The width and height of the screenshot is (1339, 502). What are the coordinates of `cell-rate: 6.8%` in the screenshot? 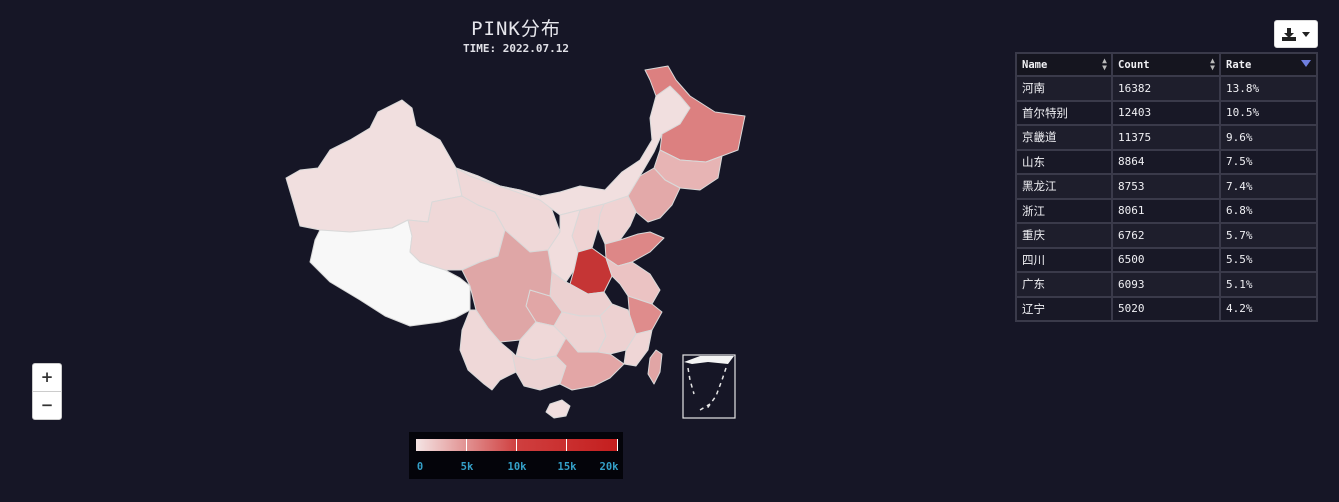 It's located at (1268, 210).